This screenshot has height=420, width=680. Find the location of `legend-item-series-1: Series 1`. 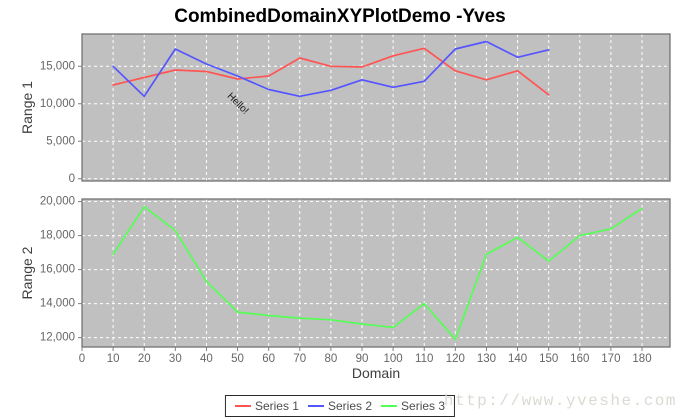

legend-item-series-1: Series 1 is located at coordinates (266, 406).